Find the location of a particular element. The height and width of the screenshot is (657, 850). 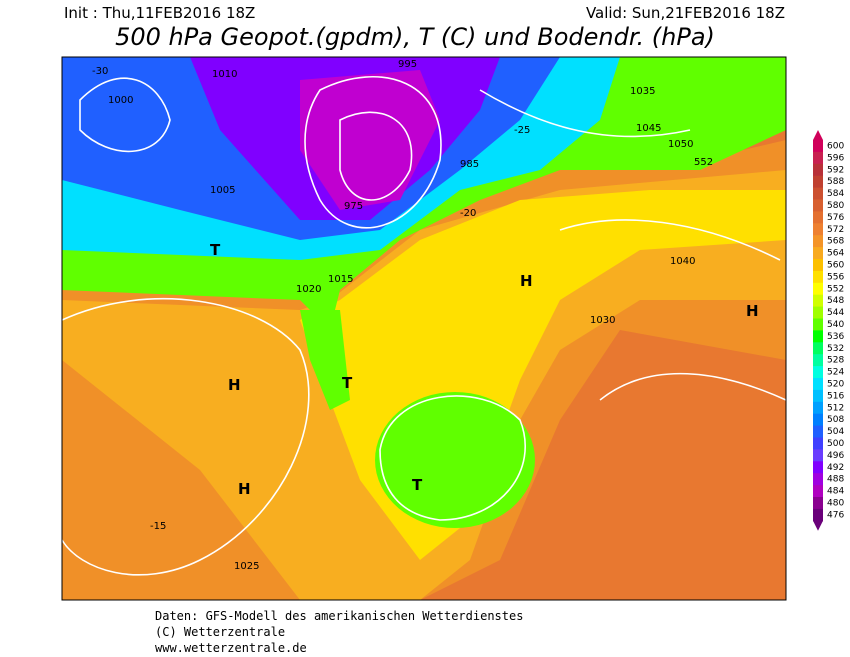

isobar-label: 1045 is located at coordinates (648, 128).